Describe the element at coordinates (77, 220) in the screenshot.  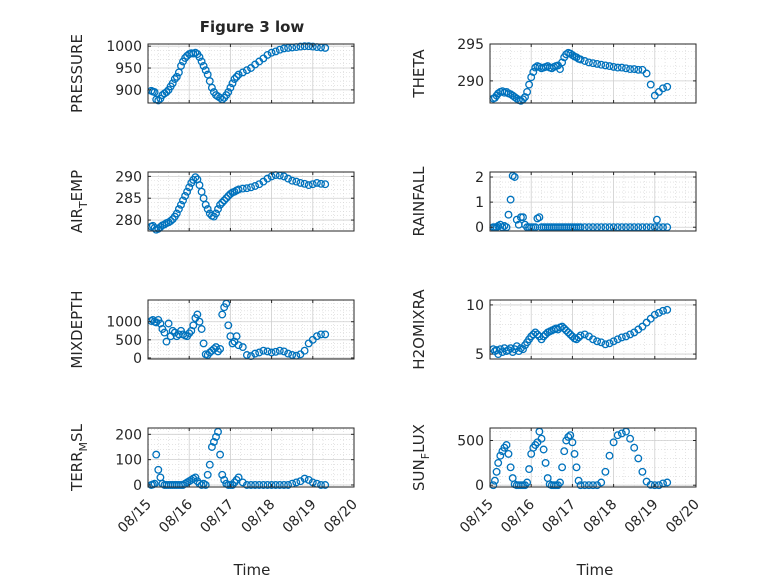
I see `y-axis-label-main: AIR` at that location.